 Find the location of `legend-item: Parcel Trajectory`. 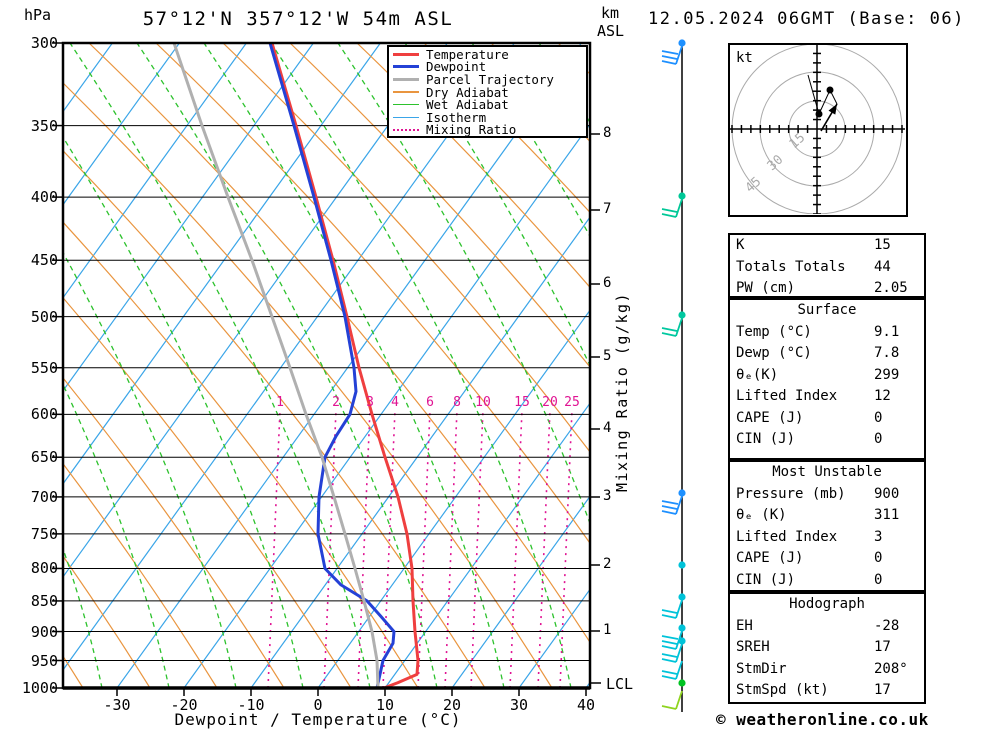

legend-item: Parcel Trajectory is located at coordinates (489, 79).